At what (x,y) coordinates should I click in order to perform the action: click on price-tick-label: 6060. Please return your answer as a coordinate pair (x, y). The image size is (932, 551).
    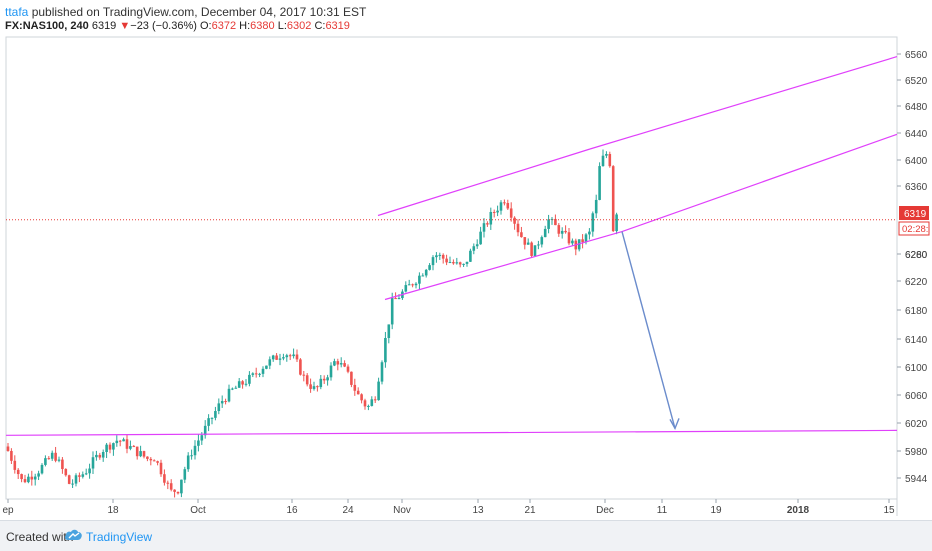
    Looking at the image, I should click on (916, 396).